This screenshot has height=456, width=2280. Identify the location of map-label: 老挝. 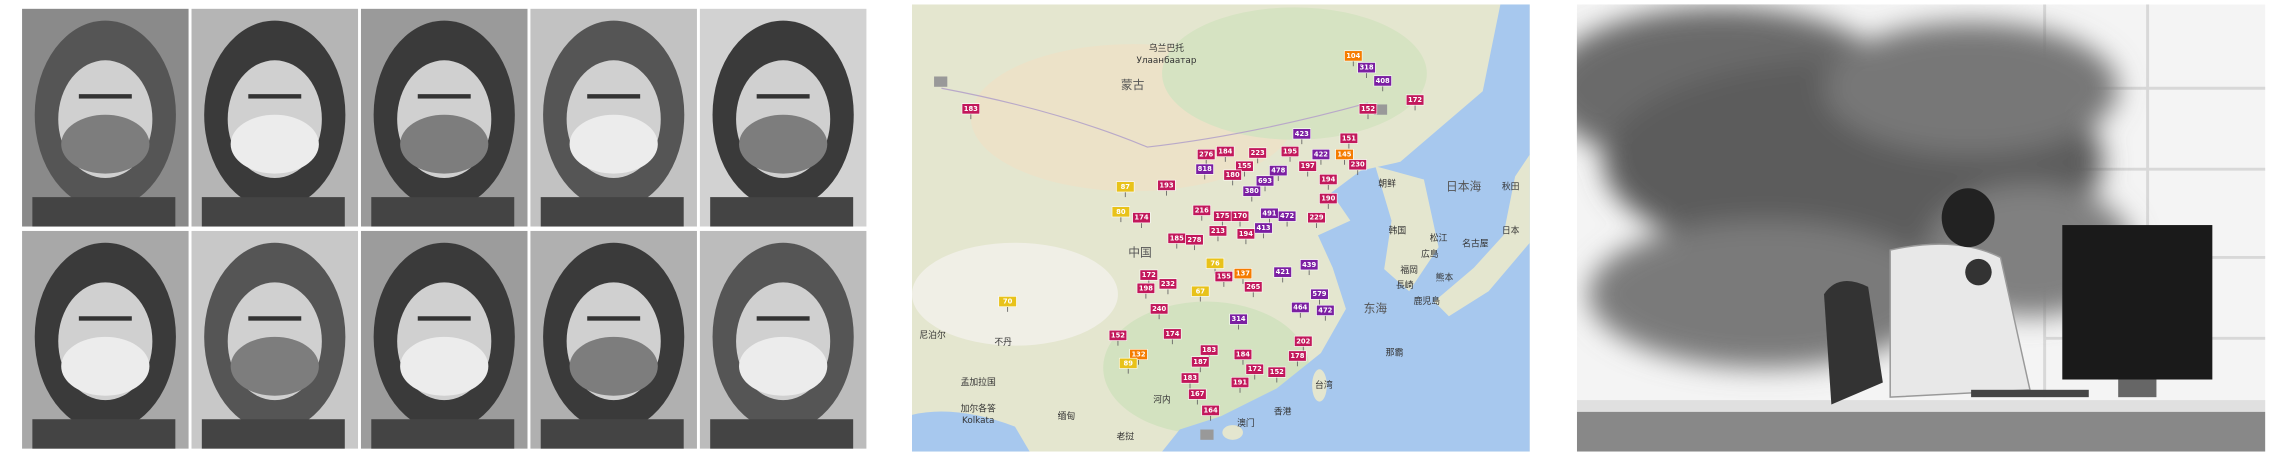
(1125, 436).